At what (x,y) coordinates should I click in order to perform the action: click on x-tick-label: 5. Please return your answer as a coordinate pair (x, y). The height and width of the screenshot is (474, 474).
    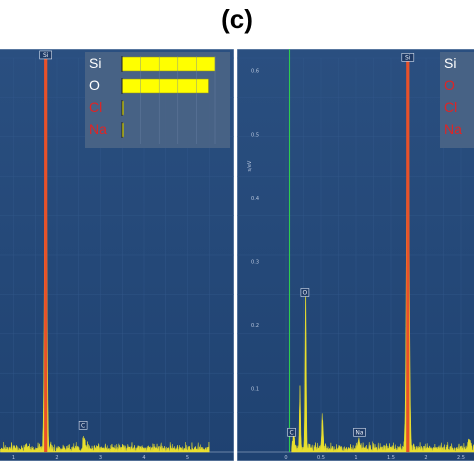
    Looking at the image, I should click on (187, 458).